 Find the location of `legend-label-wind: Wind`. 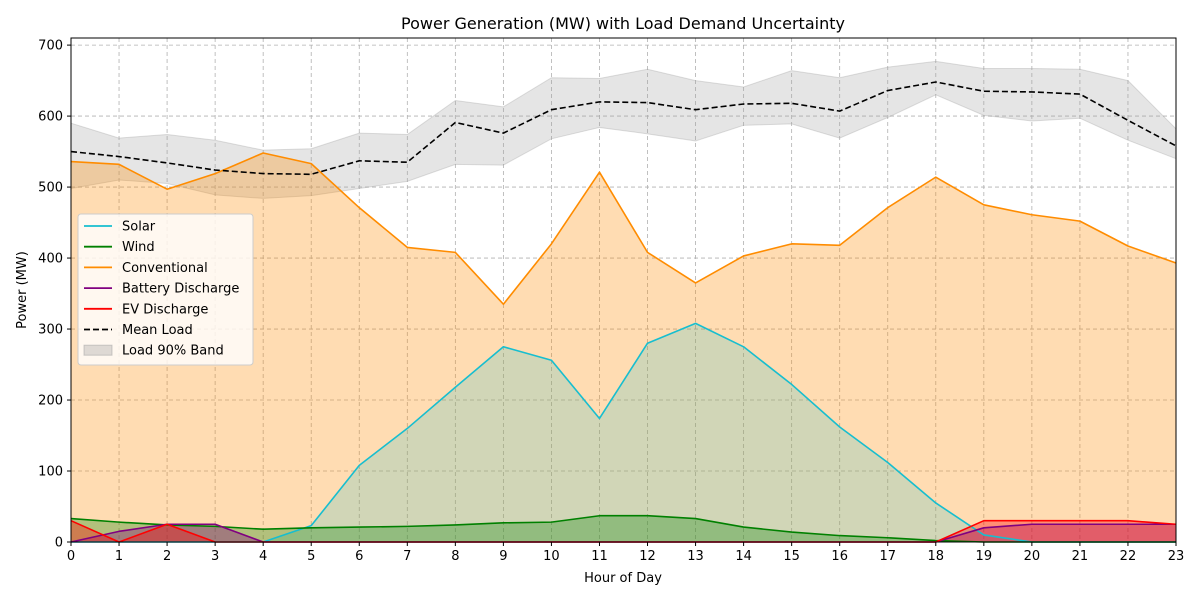

legend-label-wind: Wind is located at coordinates (138, 247).